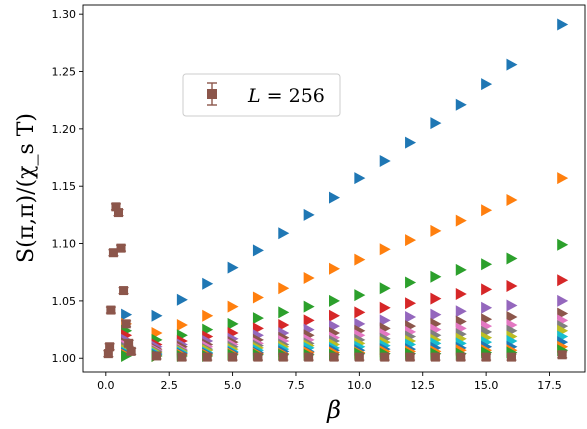 The width and height of the screenshot is (587, 429). I want to click on x-tick-label: 15.0, so click(486, 385).